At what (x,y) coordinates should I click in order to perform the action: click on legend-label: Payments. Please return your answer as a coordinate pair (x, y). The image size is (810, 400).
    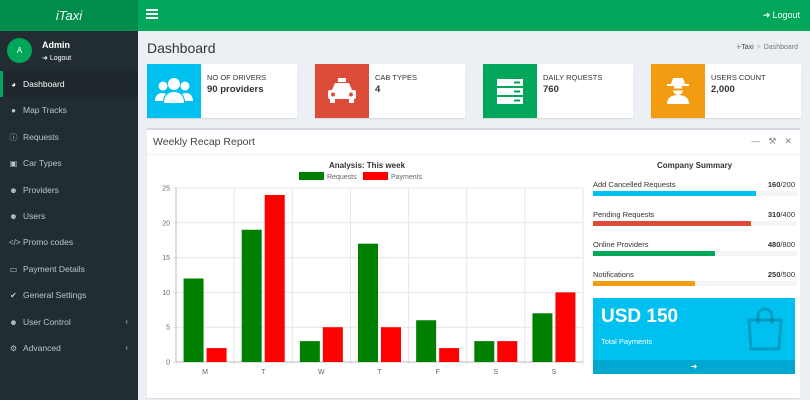
    Looking at the image, I should click on (407, 177).